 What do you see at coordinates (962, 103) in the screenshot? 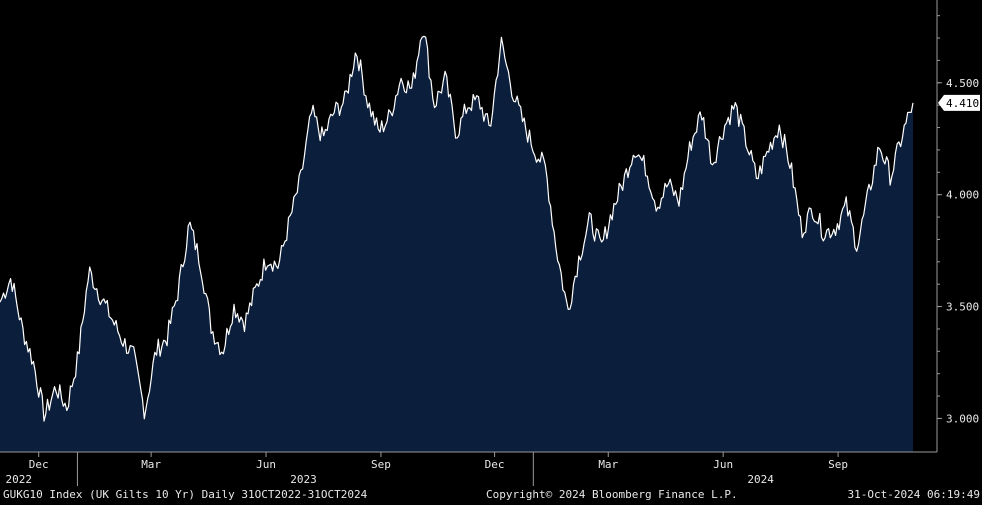
I see `last-value-label: 4.410` at bounding box center [962, 103].